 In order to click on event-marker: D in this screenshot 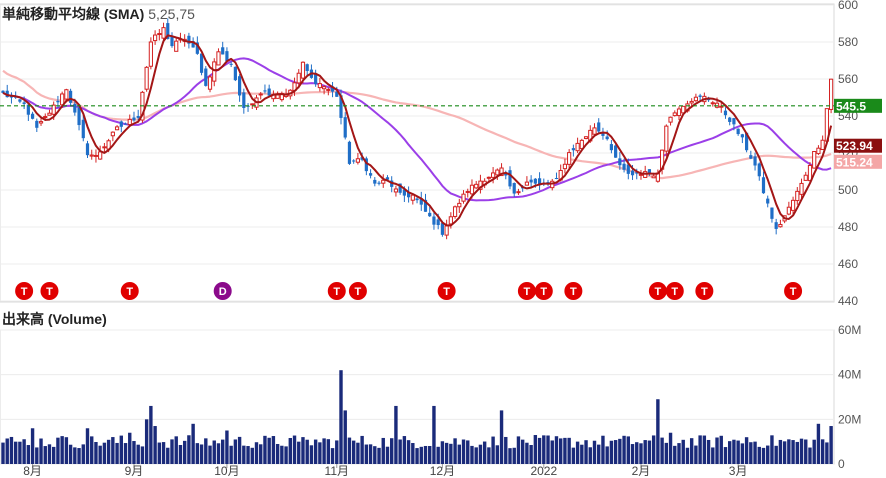, I will do `click(222, 291)`.